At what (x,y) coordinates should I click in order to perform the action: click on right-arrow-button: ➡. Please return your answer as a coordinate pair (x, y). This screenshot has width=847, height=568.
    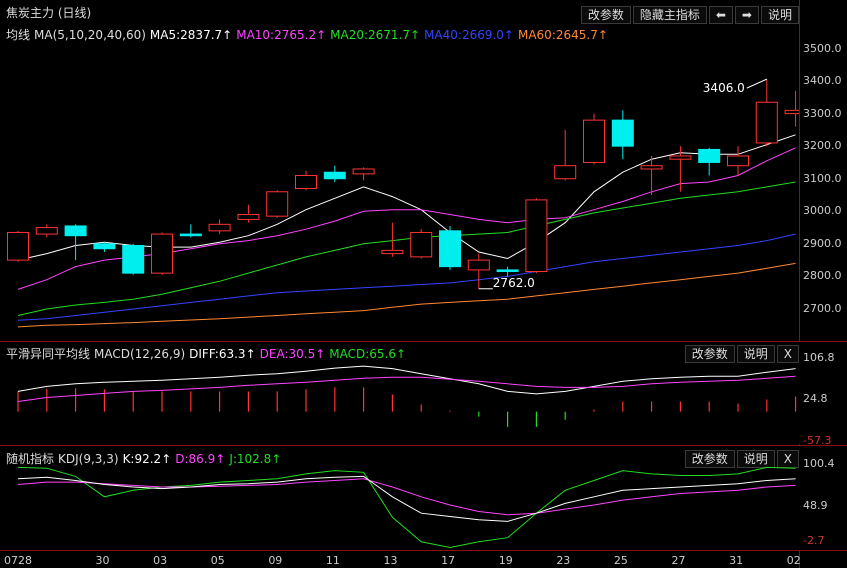
    Looking at the image, I should click on (746, 15).